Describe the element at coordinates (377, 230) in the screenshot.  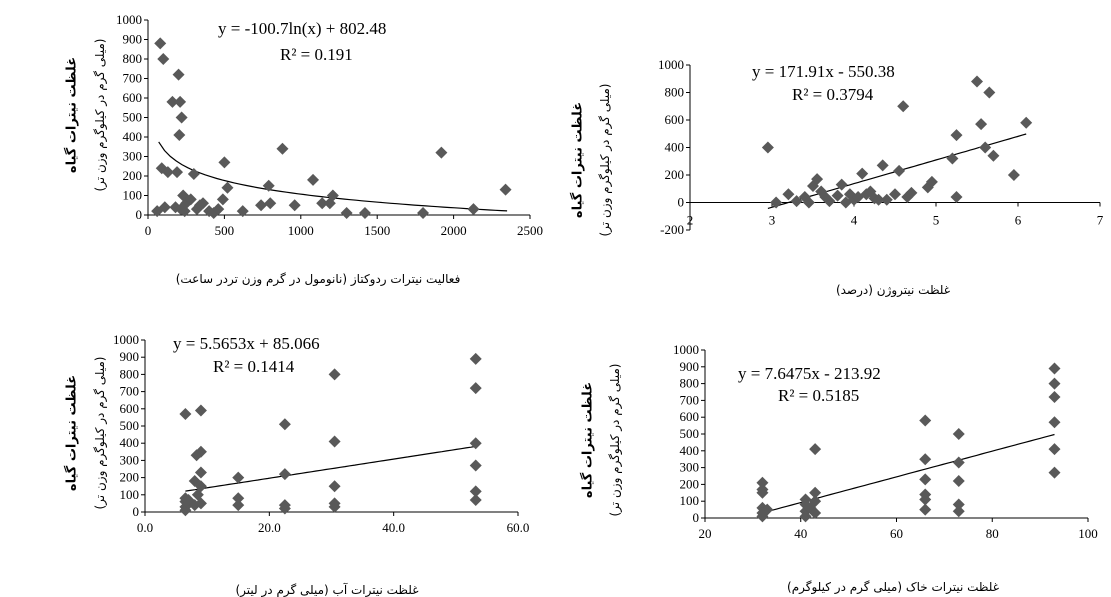
I see `x-tick-label: 1500` at that location.